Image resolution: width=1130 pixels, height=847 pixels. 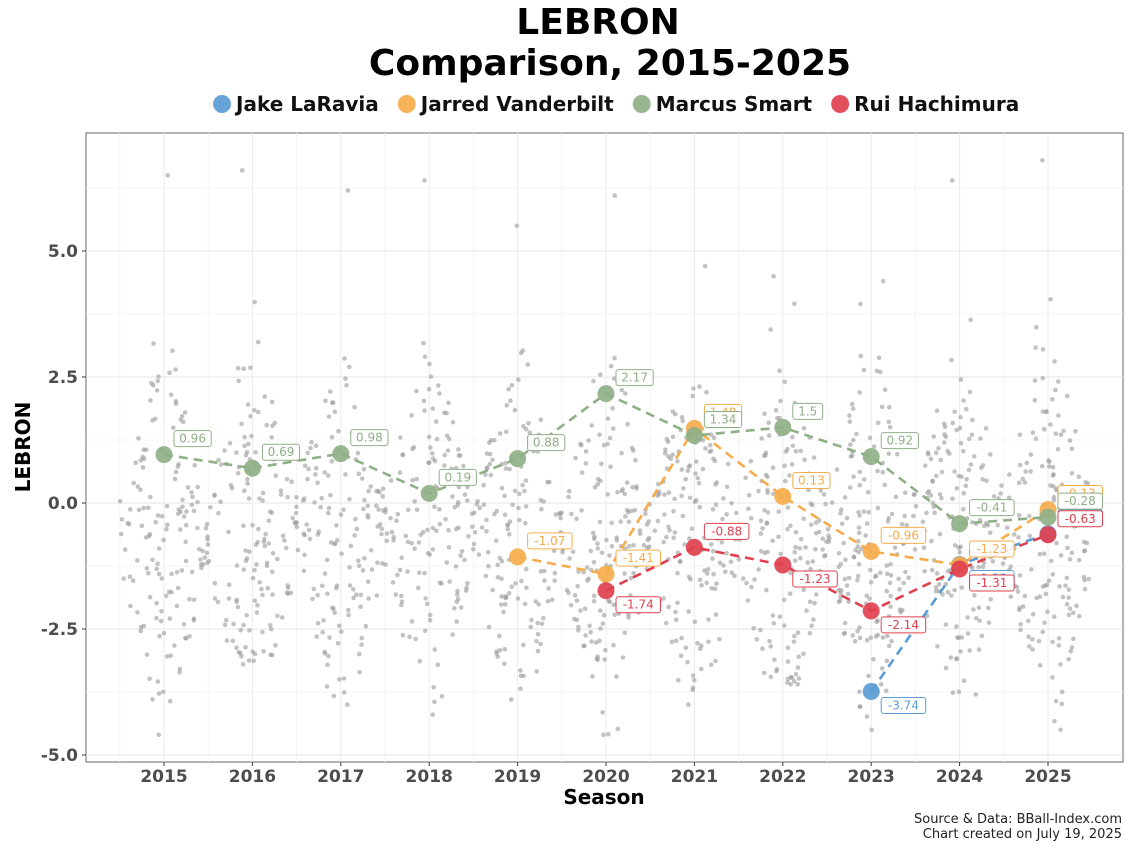 I want to click on x-tick-label: 2022, so click(x=782, y=777).